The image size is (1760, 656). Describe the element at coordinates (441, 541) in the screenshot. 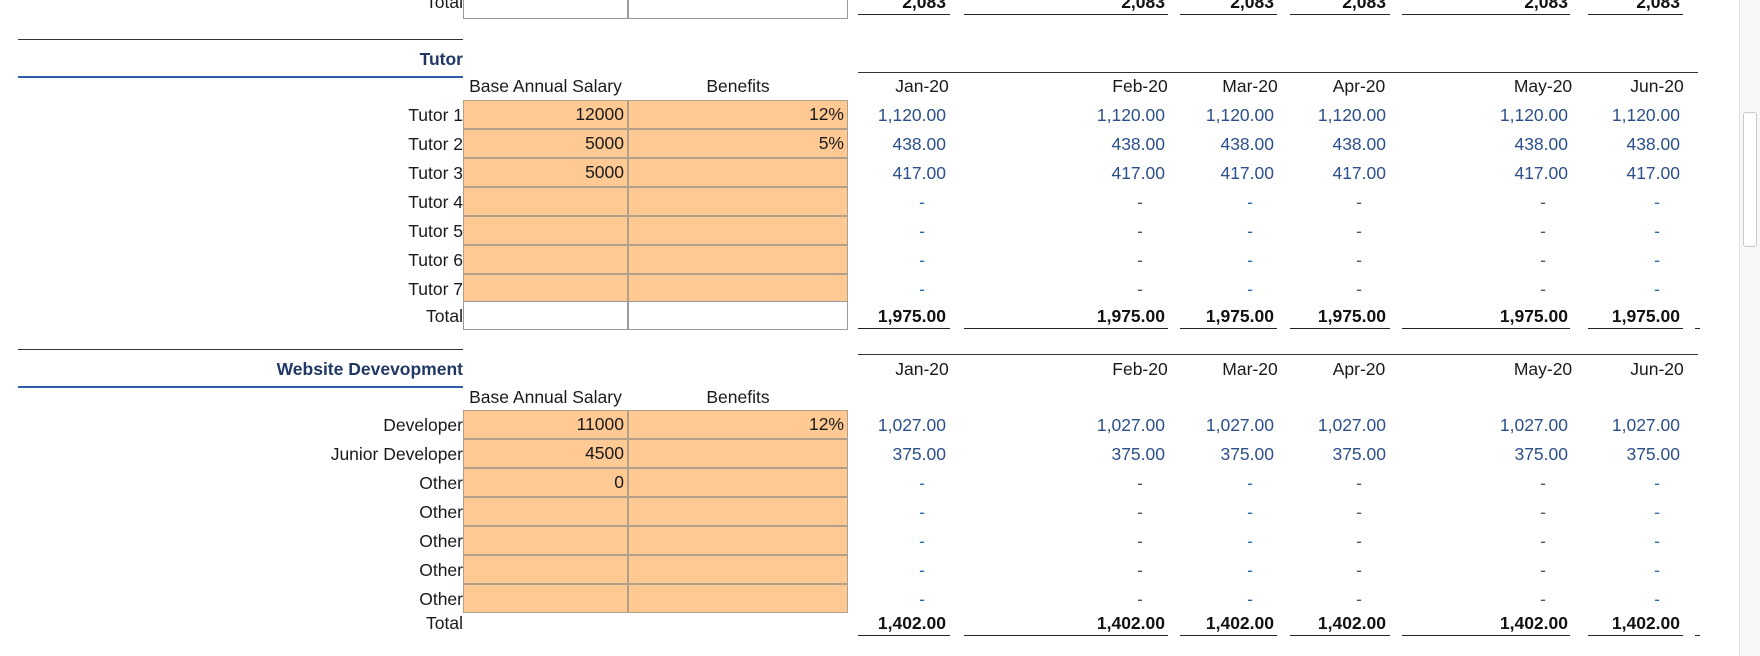

I see `row-label: Other` at that location.